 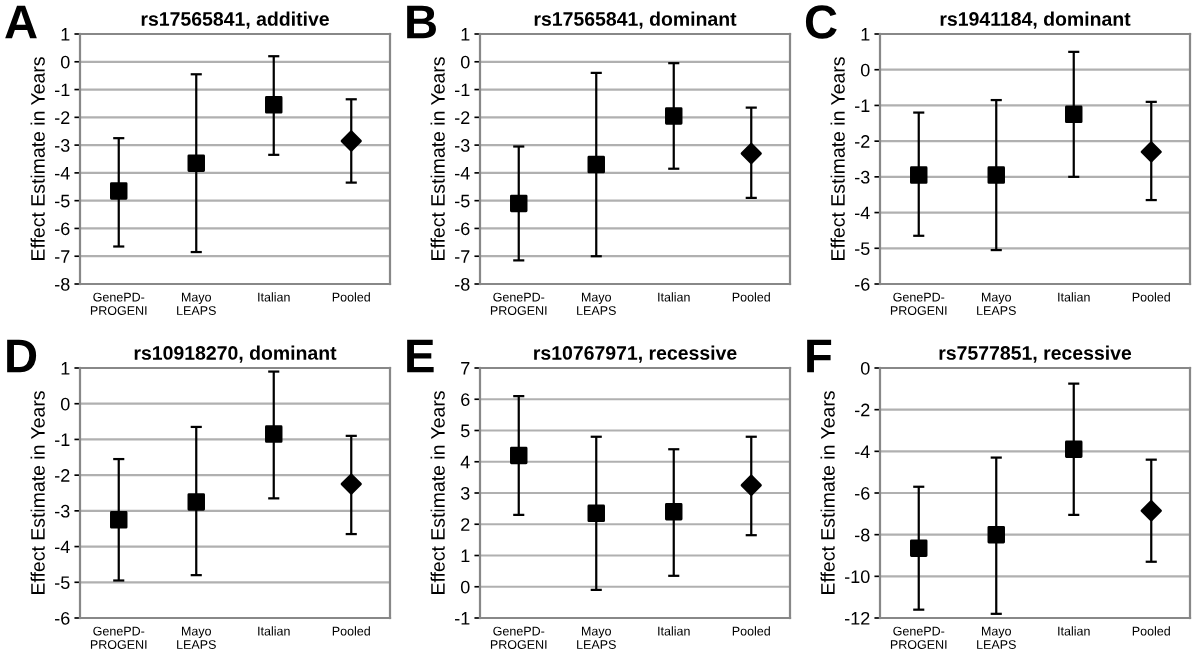 What do you see at coordinates (465, 493) in the screenshot?
I see `y-tick-label: 3` at bounding box center [465, 493].